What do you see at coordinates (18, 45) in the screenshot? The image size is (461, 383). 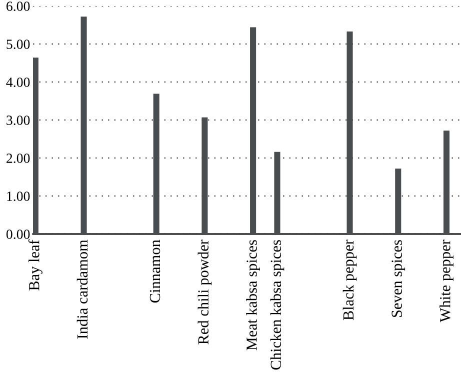 I see `y-tick-label: 5.00` at bounding box center [18, 45].